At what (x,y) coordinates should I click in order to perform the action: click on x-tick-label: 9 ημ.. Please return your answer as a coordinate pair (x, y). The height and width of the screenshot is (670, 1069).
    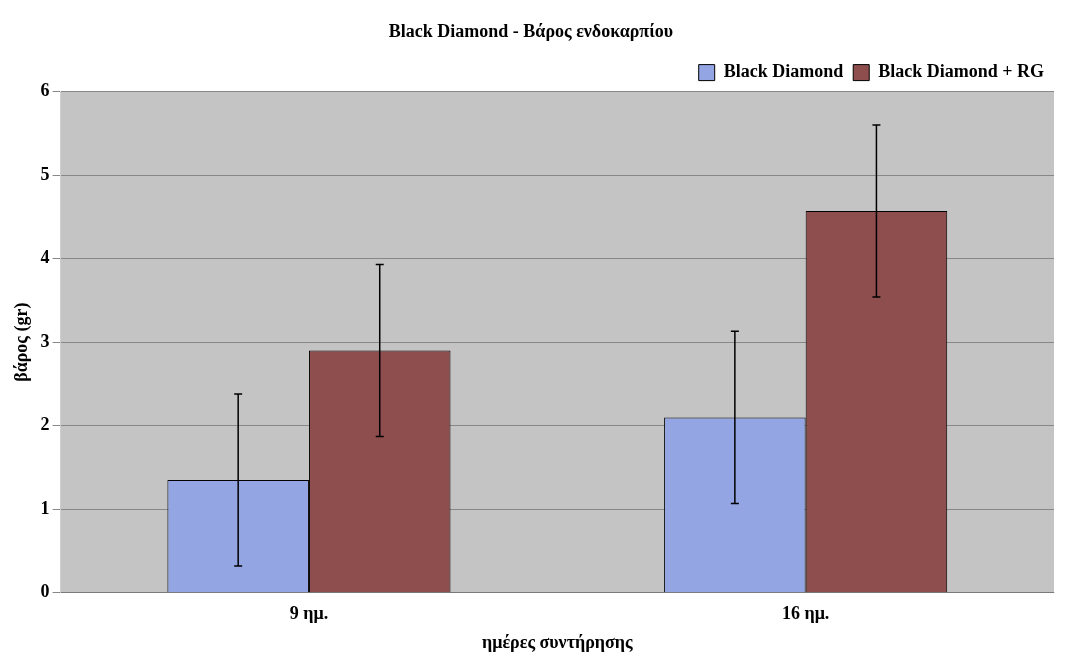
    Looking at the image, I should click on (309, 613).